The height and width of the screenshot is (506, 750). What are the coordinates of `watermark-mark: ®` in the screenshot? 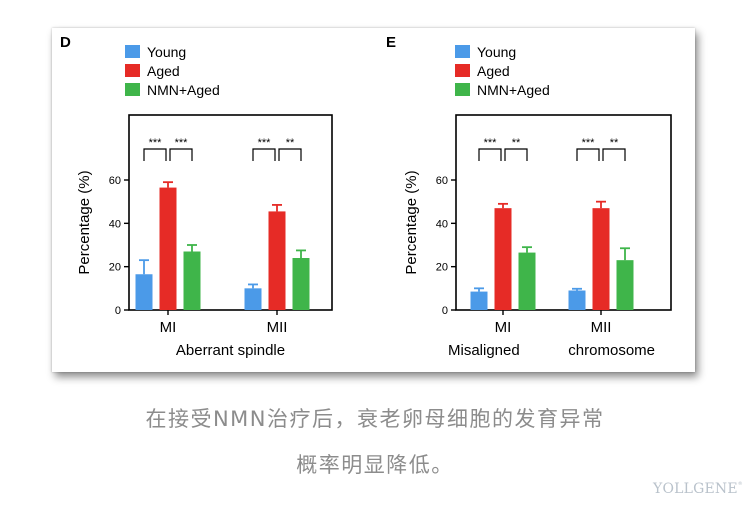 It's located at (740, 484).